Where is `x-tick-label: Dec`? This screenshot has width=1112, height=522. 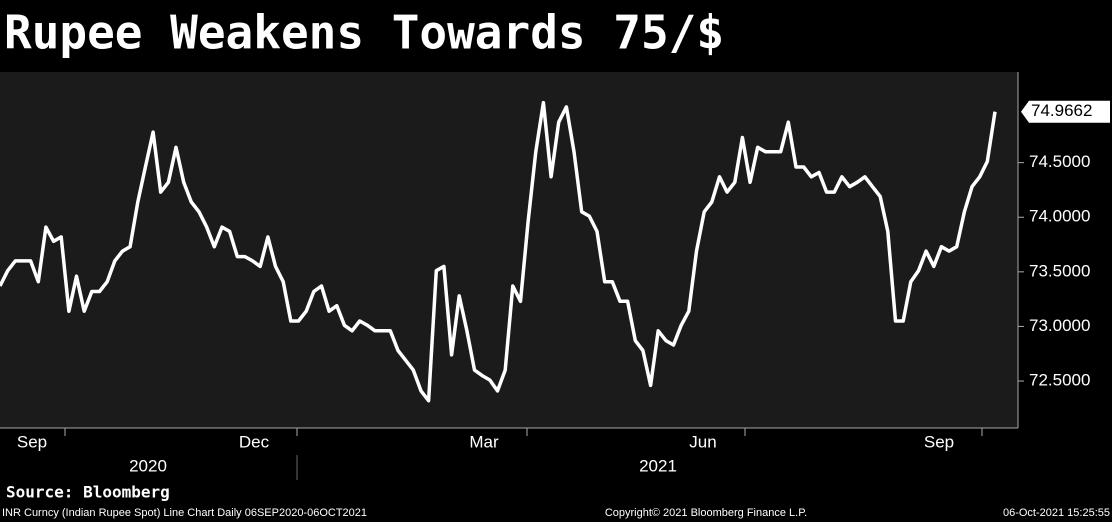
x-tick-label: Dec is located at coordinates (254, 441).